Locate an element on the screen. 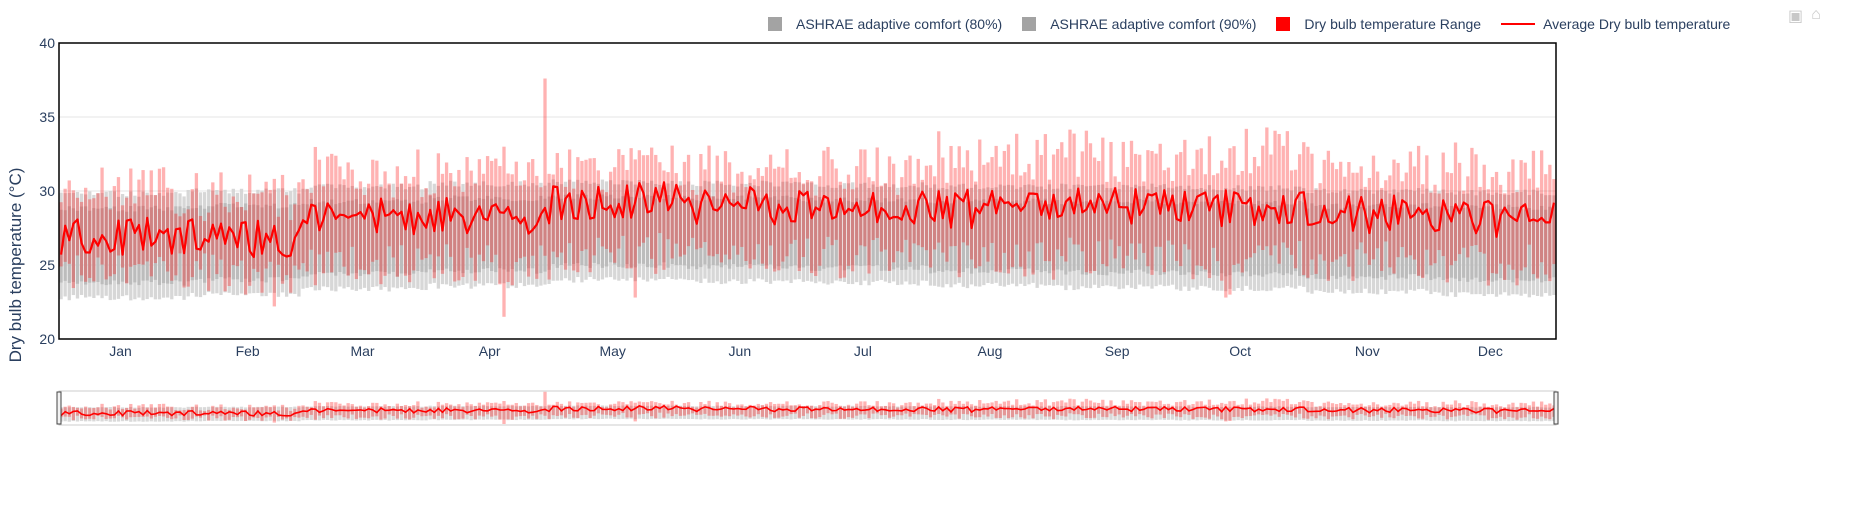 This screenshot has width=1853, height=518. range-slider-handle-right is located at coordinates (1556, 408).